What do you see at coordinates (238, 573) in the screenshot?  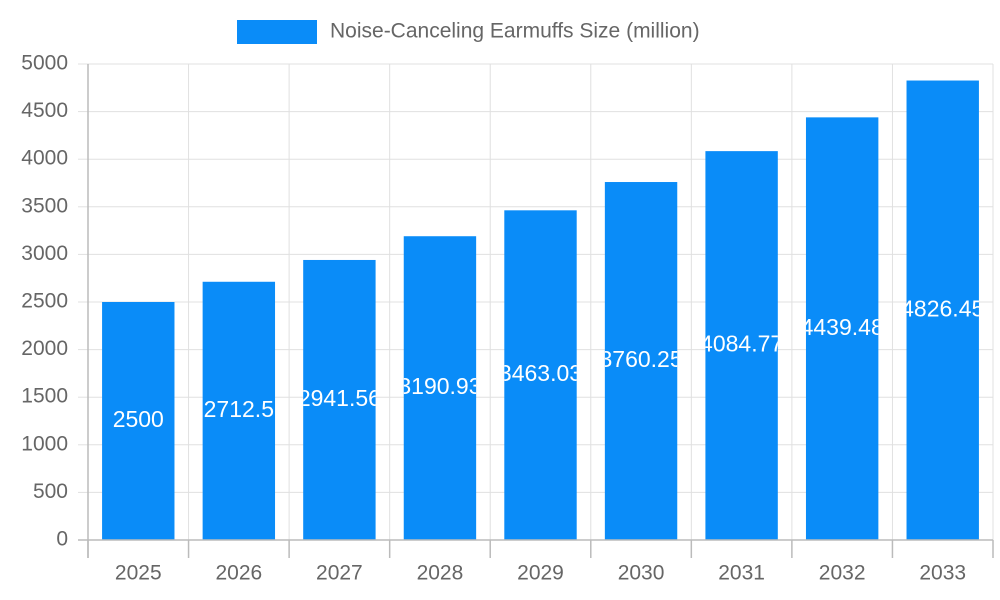 I see `x-tick-label: 2026` at bounding box center [238, 573].